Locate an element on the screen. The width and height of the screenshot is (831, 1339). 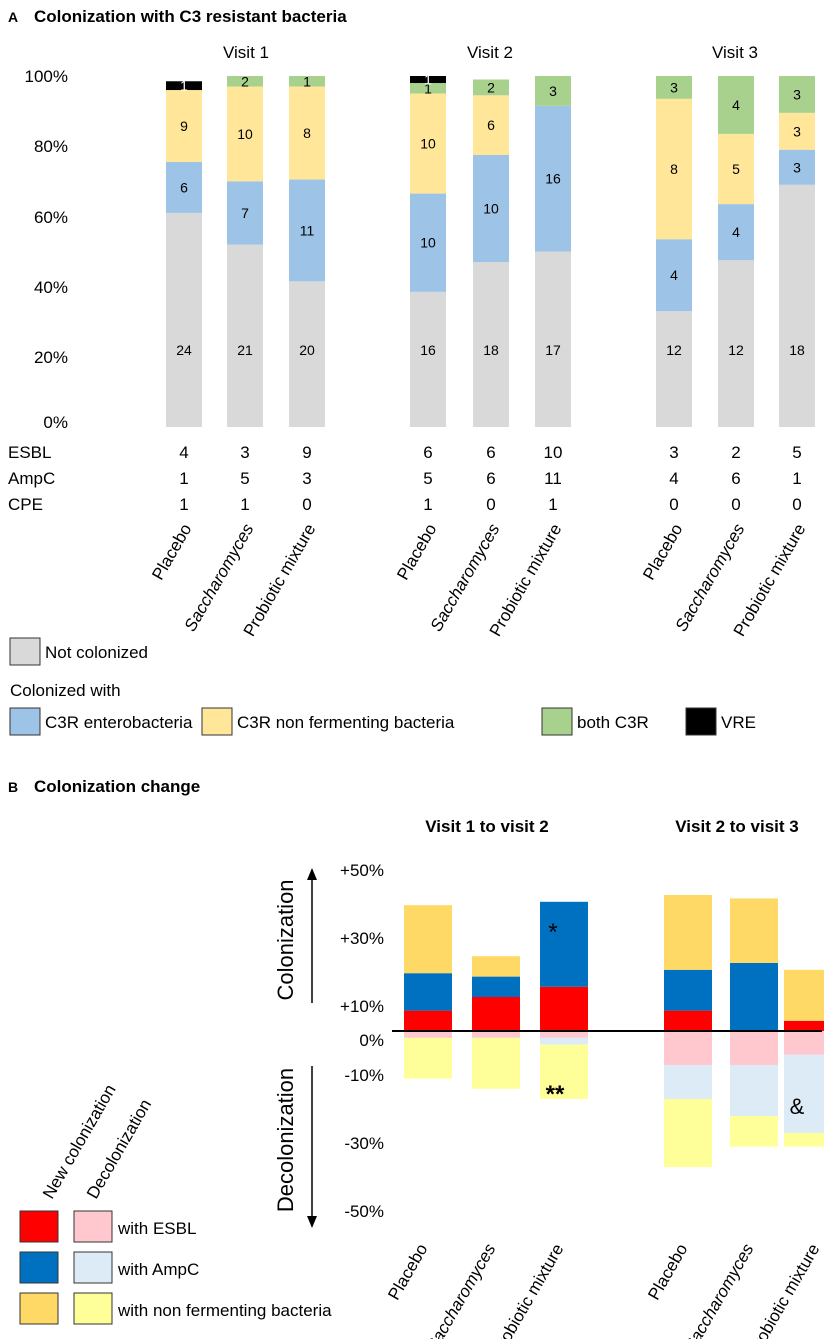
bar-count-label: 9 is located at coordinates (184, 126).